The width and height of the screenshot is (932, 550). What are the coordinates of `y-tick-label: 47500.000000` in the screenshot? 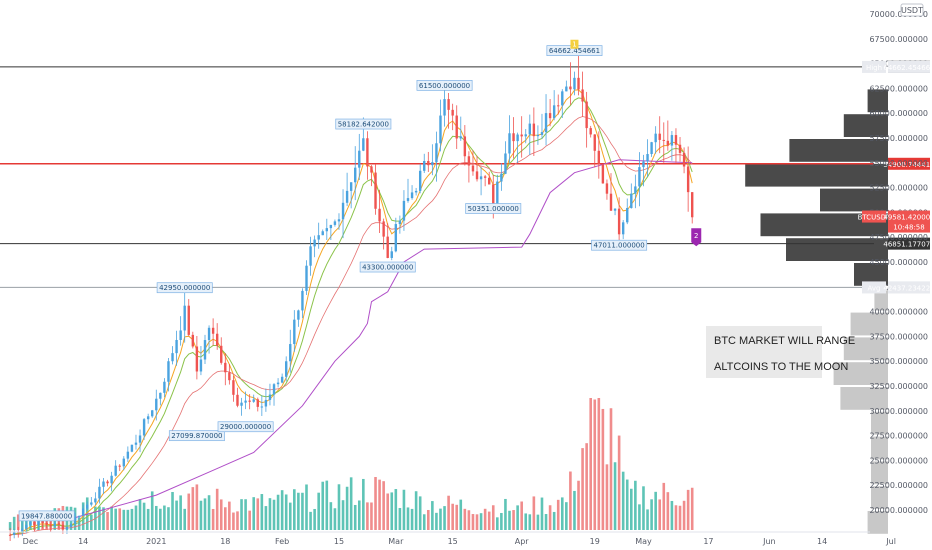 It's located at (898, 237).